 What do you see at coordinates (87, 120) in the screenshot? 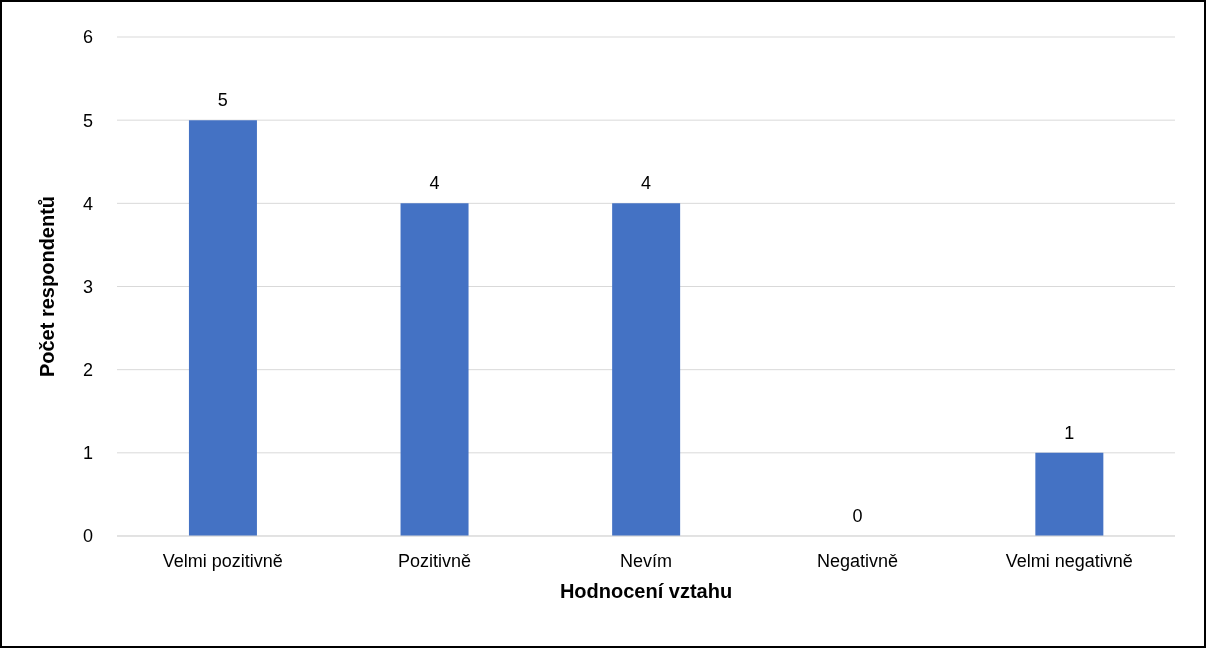
I see `y-tick-label: 5` at bounding box center [87, 120].